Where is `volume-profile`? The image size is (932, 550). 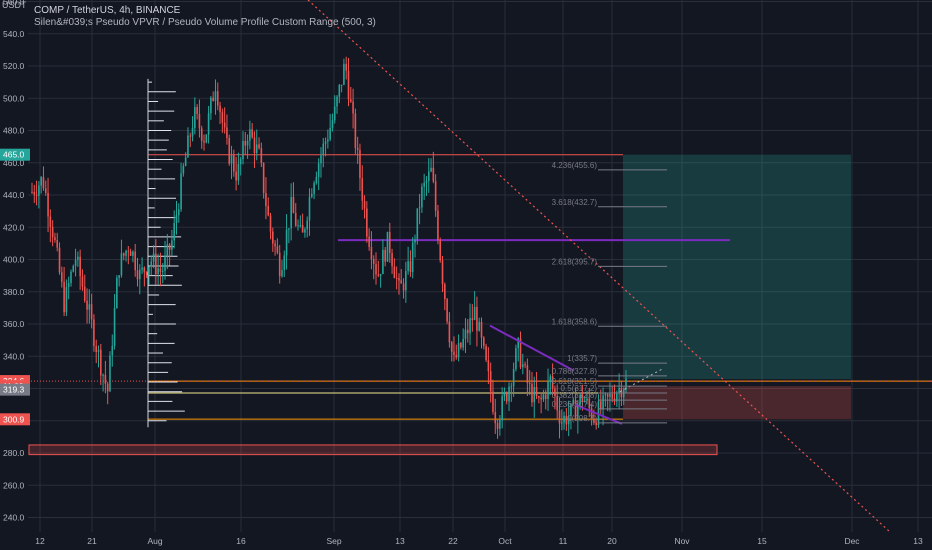 volume-profile is located at coordinates (166, 253).